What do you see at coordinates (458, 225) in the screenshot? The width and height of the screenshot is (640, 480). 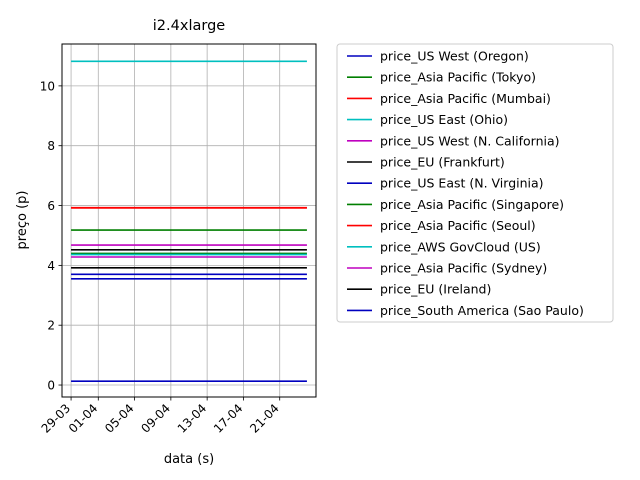 I see `legend-label: price_Asia Pacific (Seoul)` at bounding box center [458, 225].